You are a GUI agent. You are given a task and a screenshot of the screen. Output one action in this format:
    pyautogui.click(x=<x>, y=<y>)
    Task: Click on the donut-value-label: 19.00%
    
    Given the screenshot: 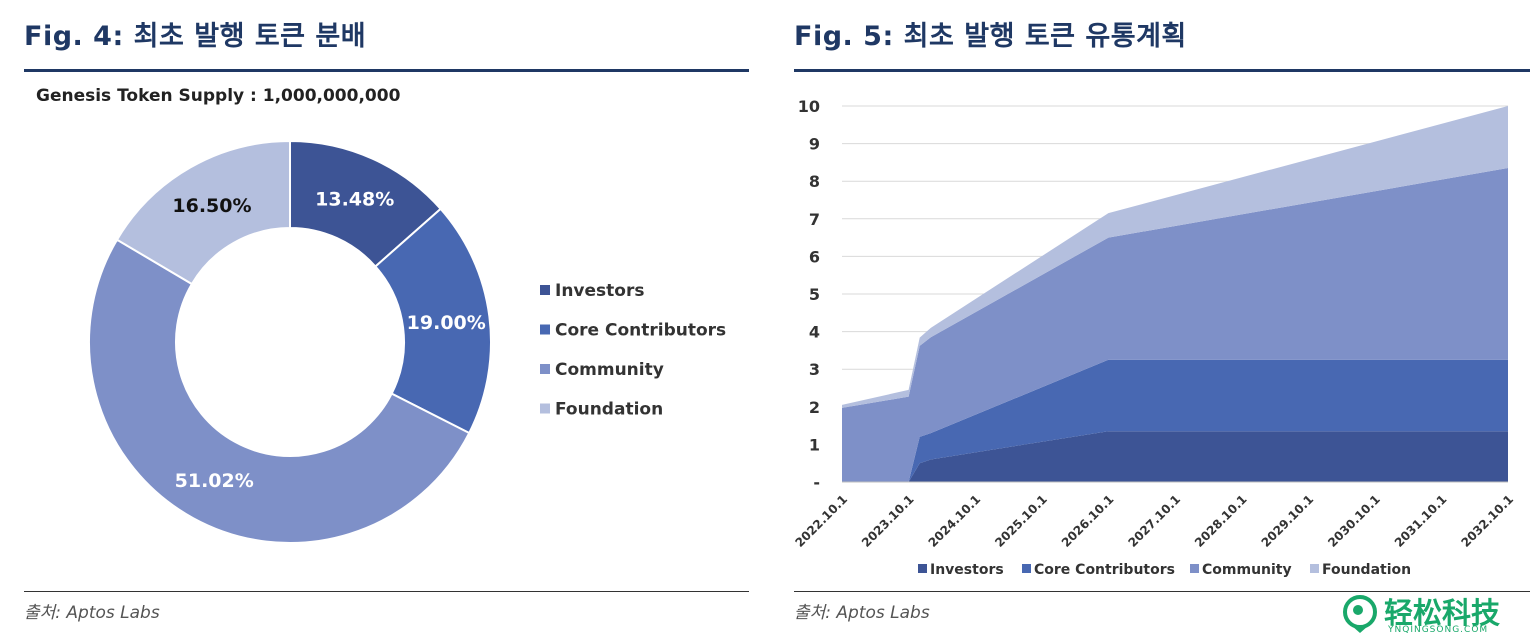 What is the action you would take?
    pyautogui.click(x=446, y=323)
    